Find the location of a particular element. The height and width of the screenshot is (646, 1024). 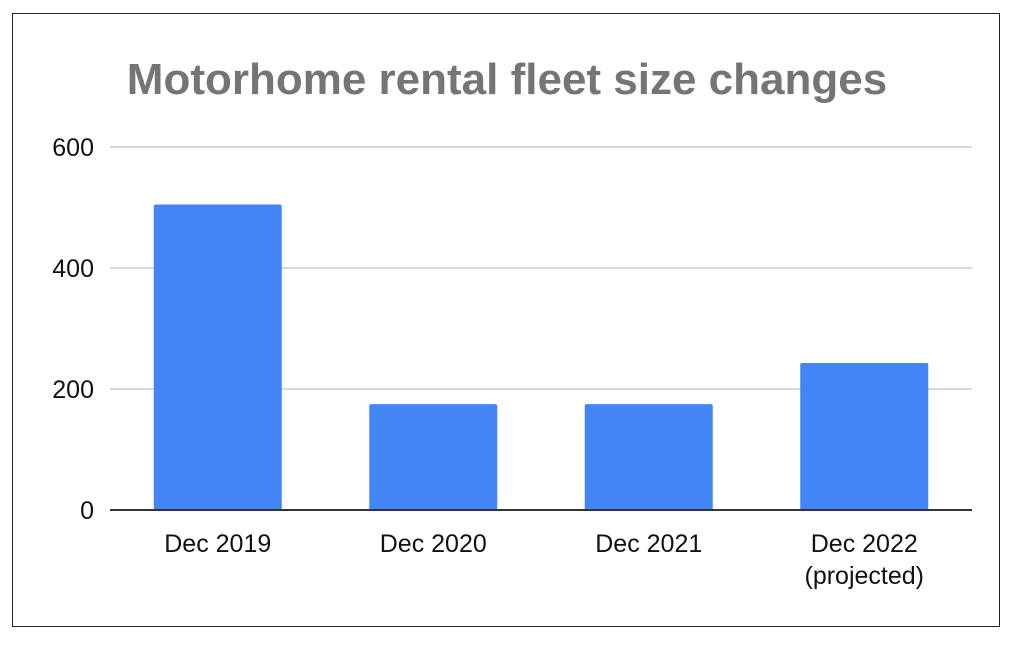

x-tick-label: Dec 2021 is located at coordinates (648, 544).